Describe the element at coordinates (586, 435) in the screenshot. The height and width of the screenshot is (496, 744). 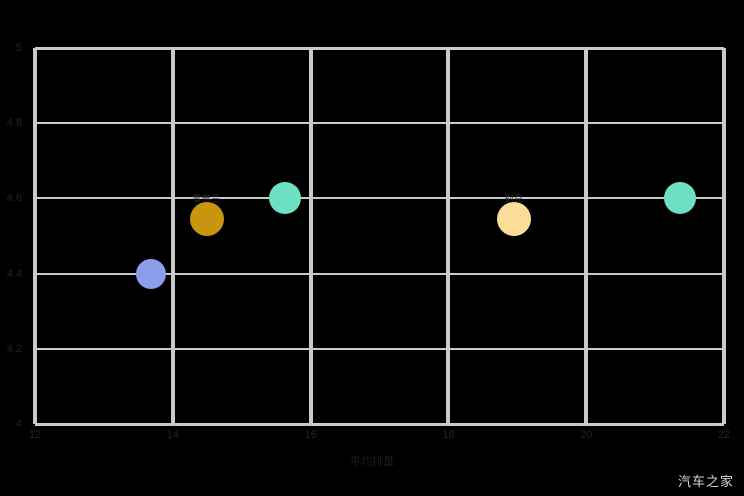
I see `x-axis-tick-label: 20` at that location.